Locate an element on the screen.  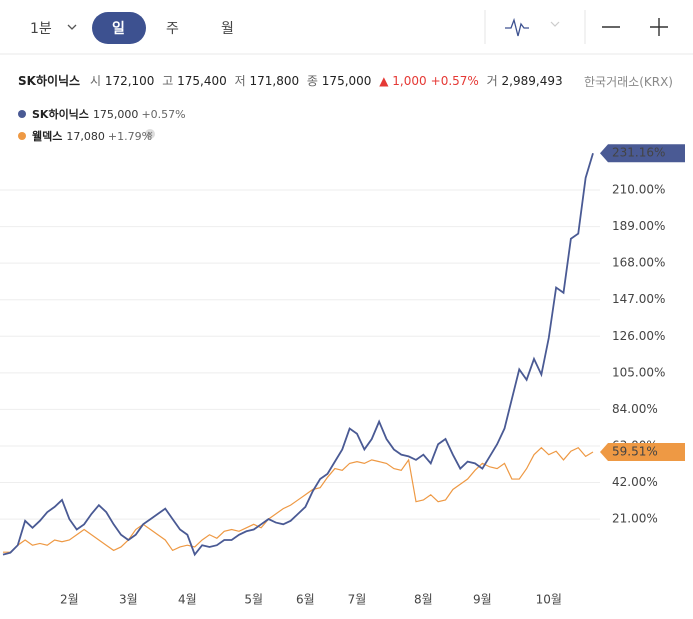
y-tick-label: 42.00% is located at coordinates (635, 482).